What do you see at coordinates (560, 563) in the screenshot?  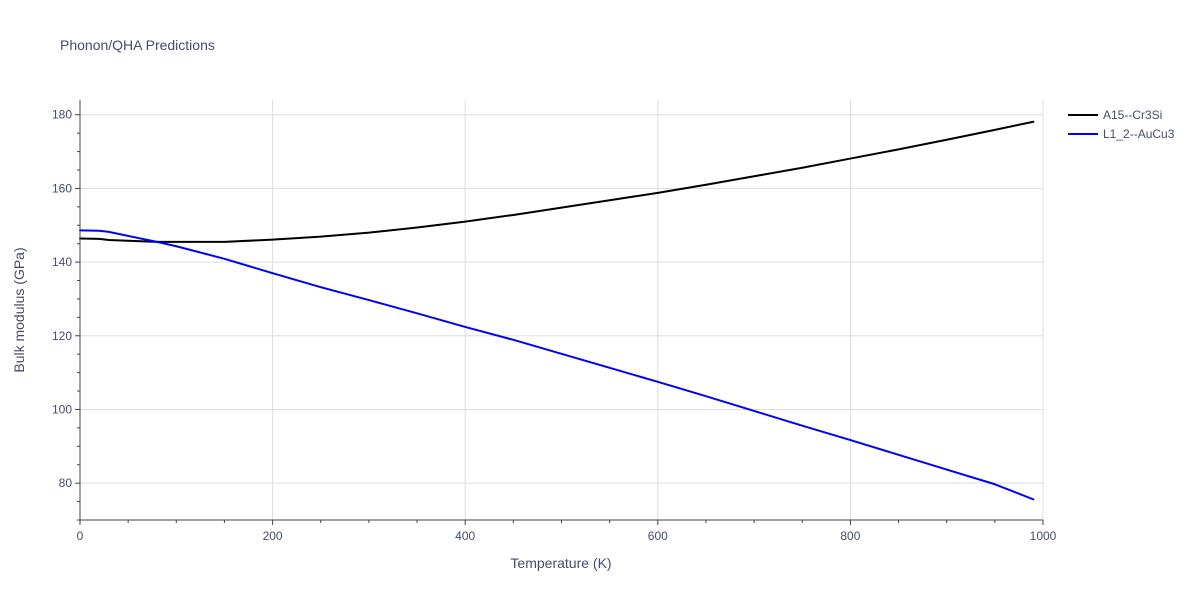 I see `x-axis-title: Temperature (K)` at bounding box center [560, 563].